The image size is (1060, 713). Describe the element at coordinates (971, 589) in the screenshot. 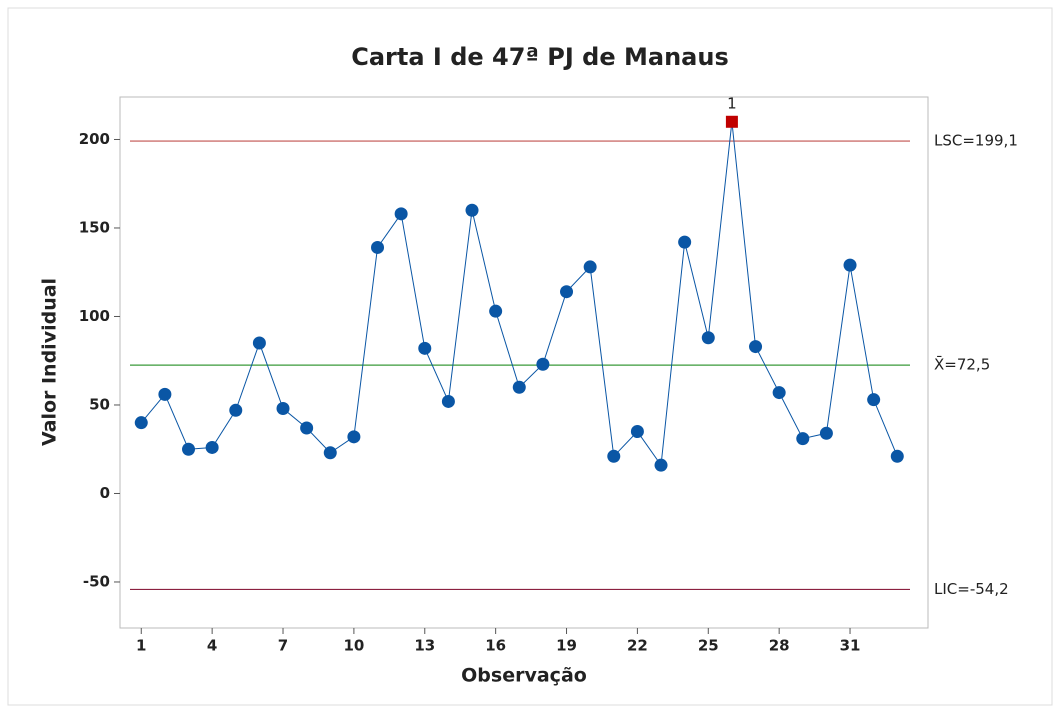

I see `control-label: LIC=-54,2` at that location.